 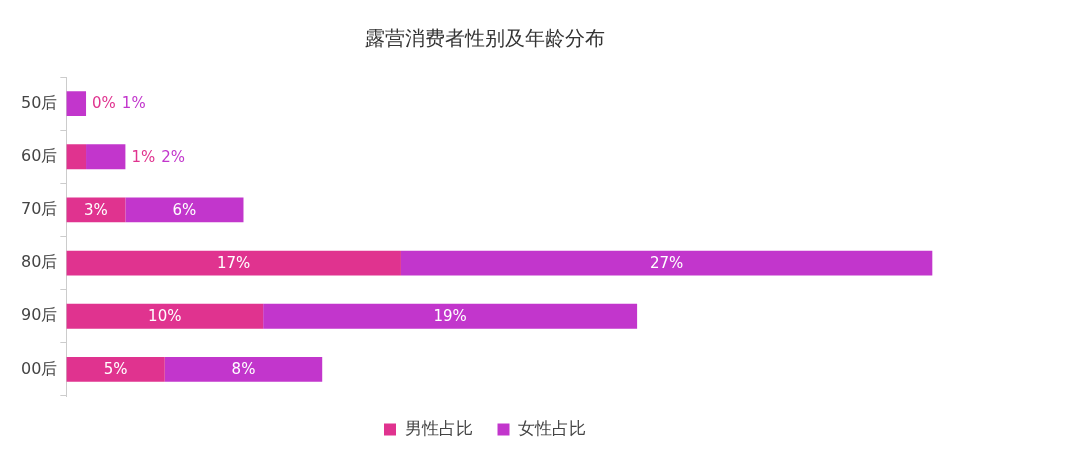 I want to click on data-label: 19%, so click(x=450, y=316).